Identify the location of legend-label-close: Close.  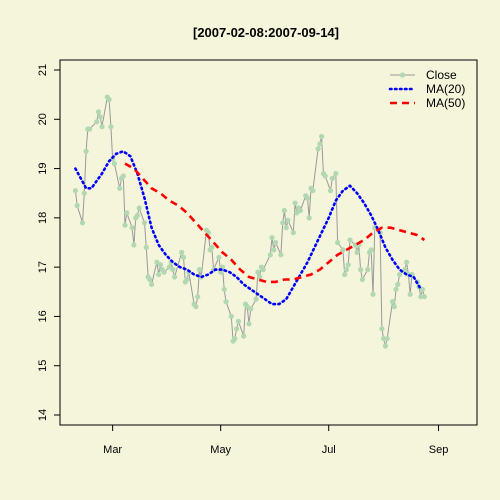
(441, 75).